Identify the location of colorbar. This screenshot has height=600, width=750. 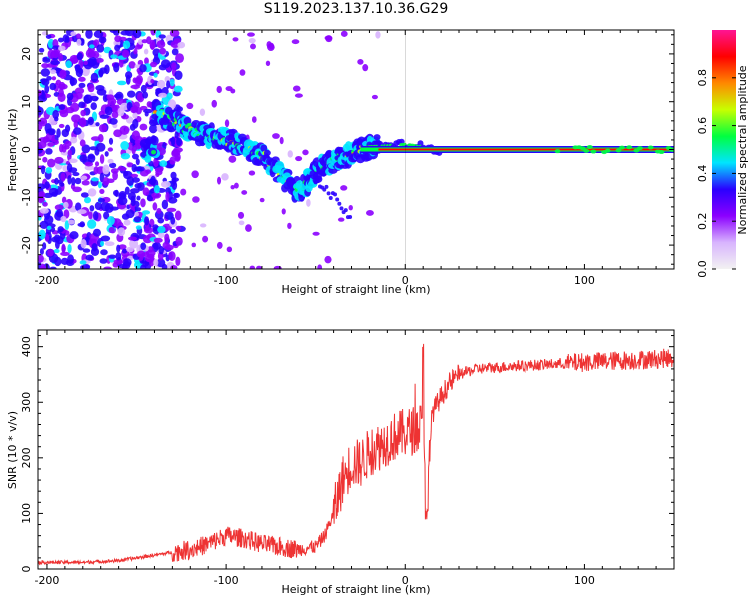
(724, 149).